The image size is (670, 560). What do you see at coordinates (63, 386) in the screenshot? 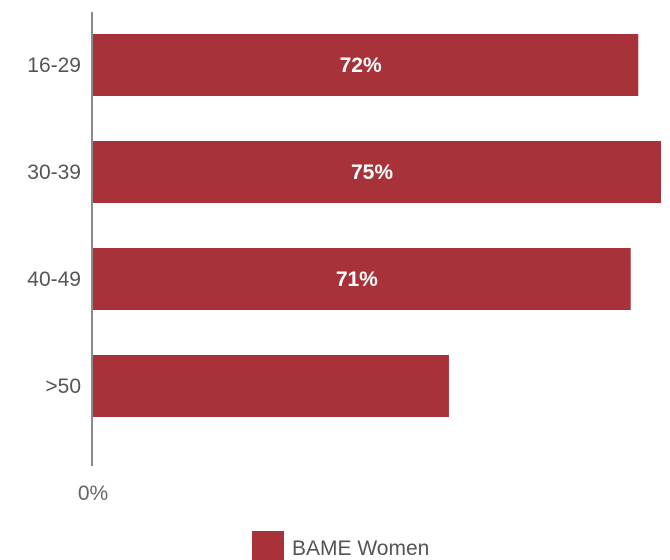
I see `category-label-over-50: >50` at bounding box center [63, 386].